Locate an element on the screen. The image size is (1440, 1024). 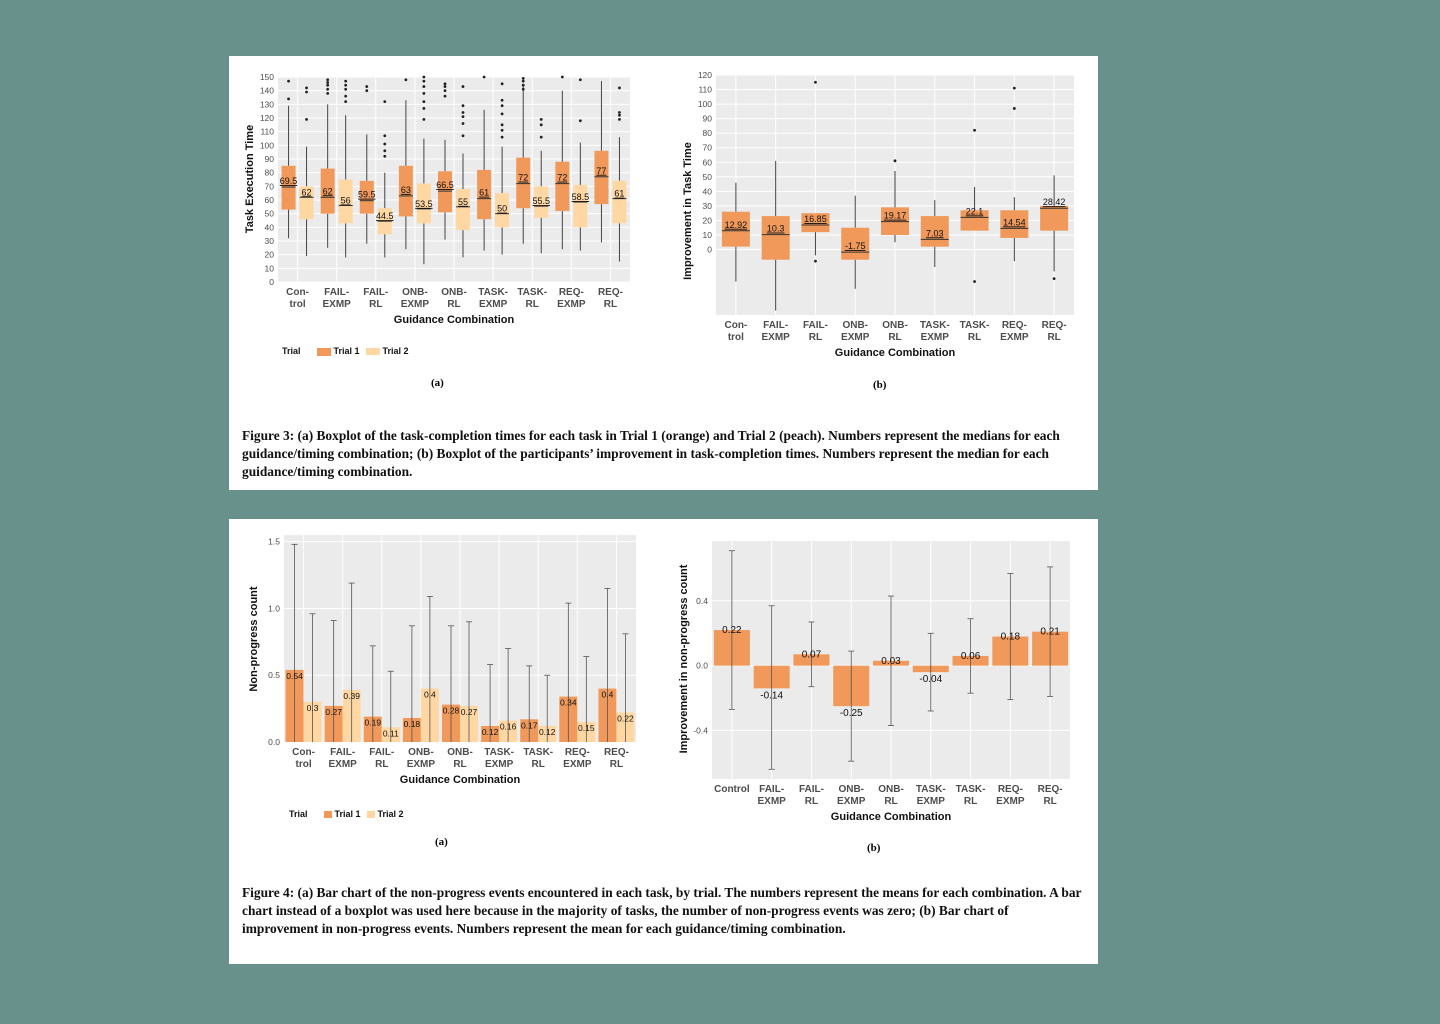
figure-3a-label: (a) is located at coordinates (437, 383).